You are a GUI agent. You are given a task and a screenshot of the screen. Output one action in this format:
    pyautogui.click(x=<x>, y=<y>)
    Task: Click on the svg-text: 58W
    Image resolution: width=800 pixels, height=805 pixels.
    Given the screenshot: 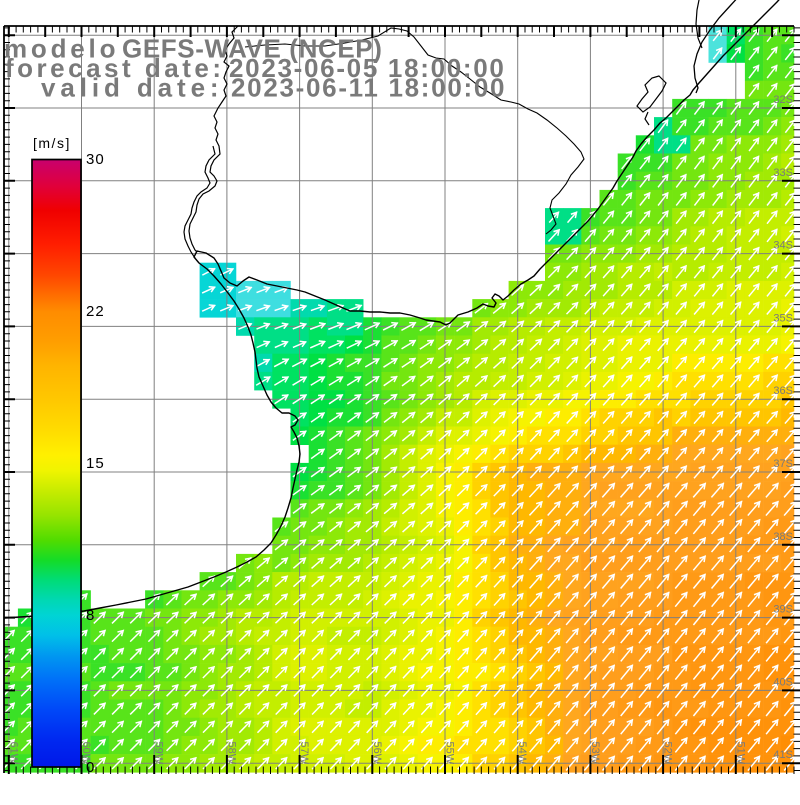 What is the action you would take?
    pyautogui.click(x=231, y=753)
    